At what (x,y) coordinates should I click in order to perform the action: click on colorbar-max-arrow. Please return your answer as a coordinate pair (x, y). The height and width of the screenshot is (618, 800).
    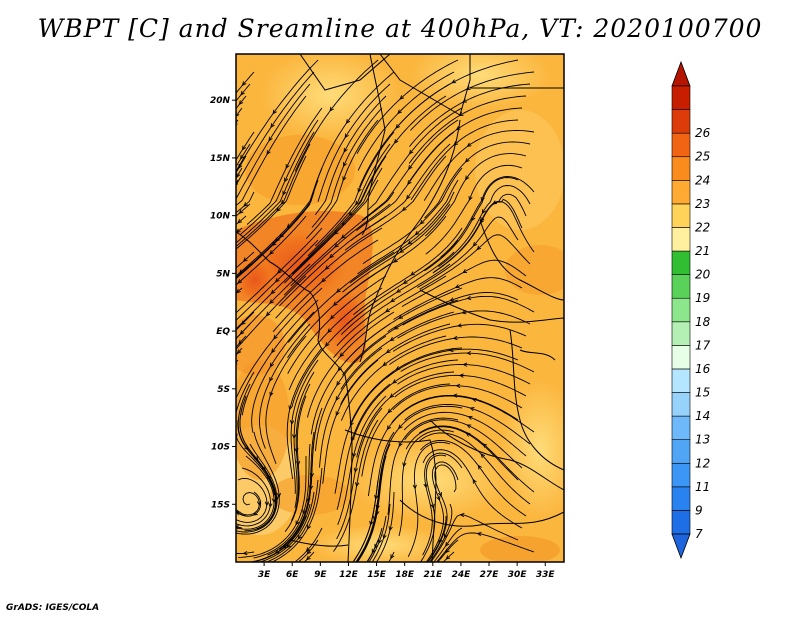
    Looking at the image, I should click on (681, 73).